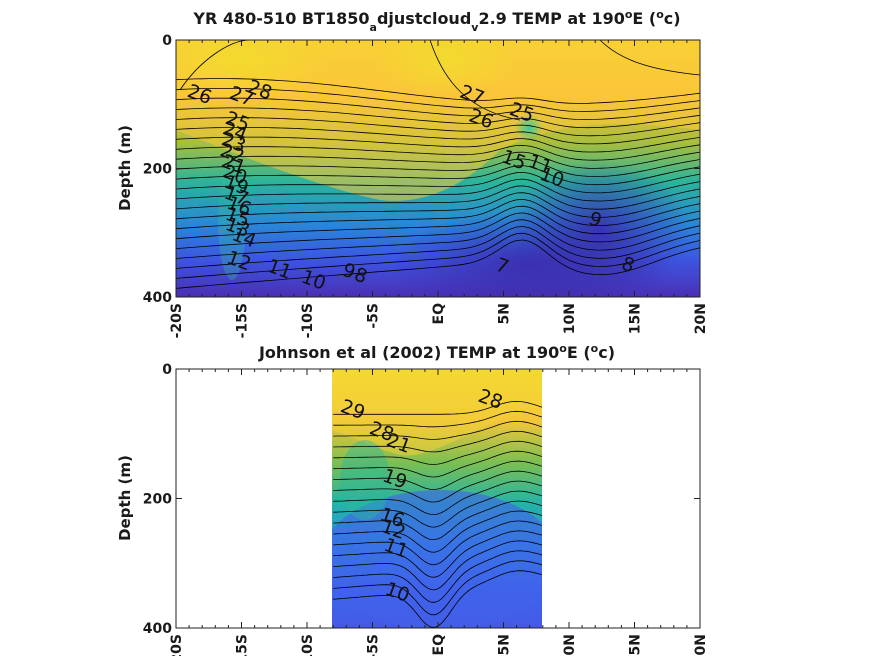  What do you see at coordinates (125, 498) in the screenshot?
I see `y-axis-label-2: Depth (m)` at bounding box center [125, 498].